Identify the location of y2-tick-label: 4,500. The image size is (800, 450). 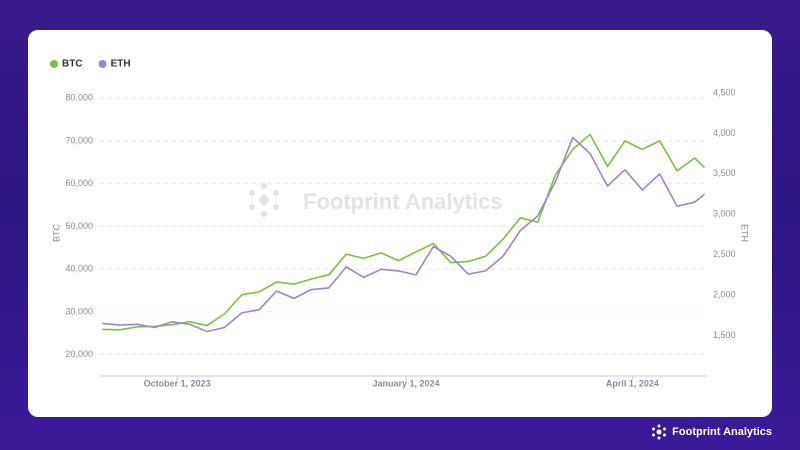
(724, 92).